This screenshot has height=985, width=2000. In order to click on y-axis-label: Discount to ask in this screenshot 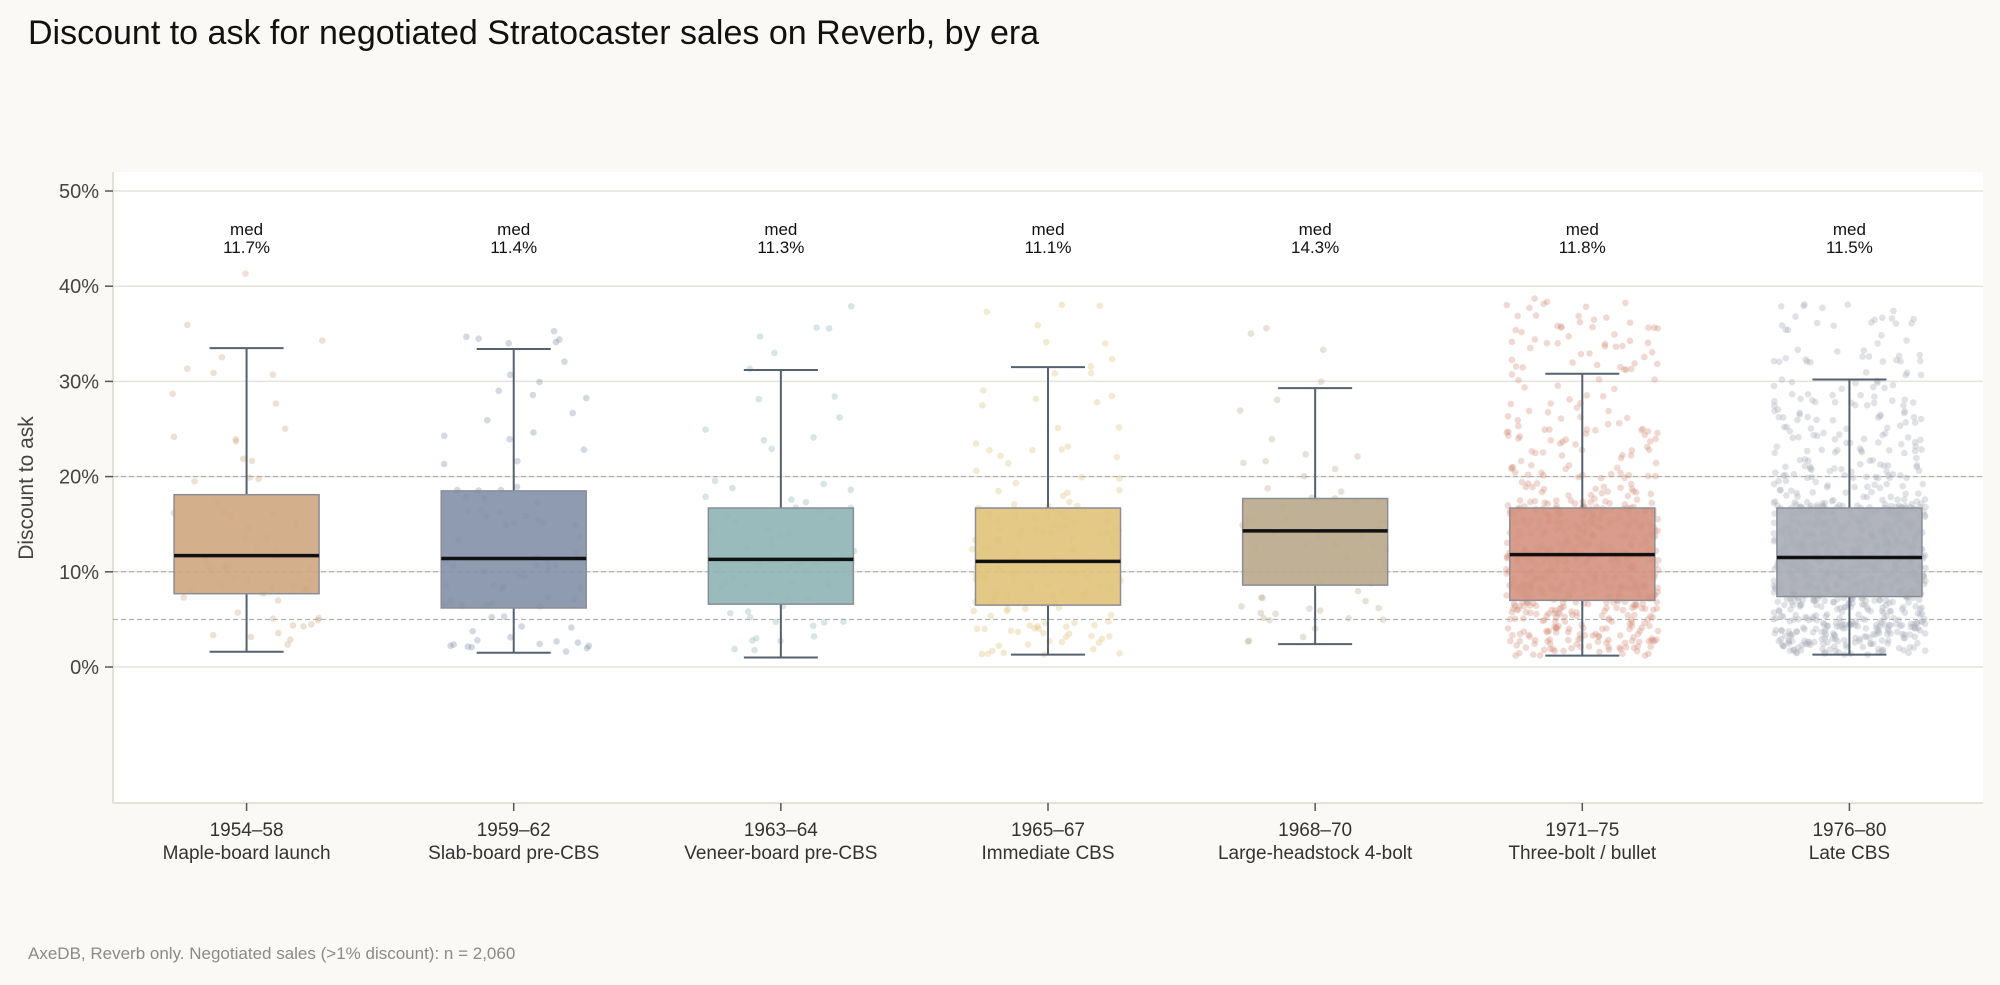, I will do `click(26, 488)`.